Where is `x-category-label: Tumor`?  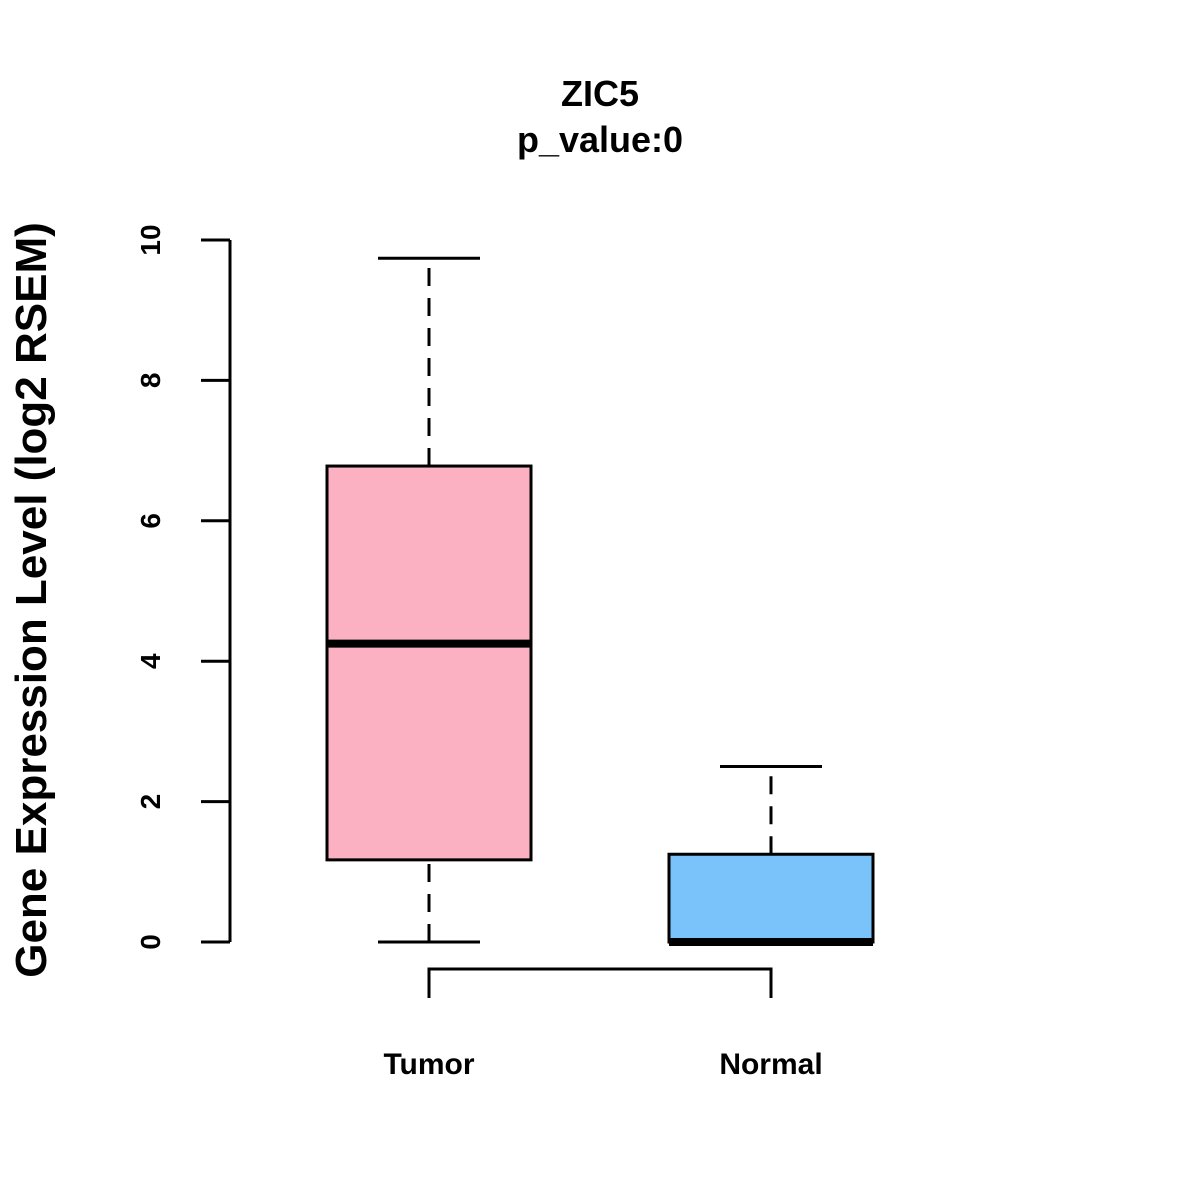 x-category-label: Tumor is located at coordinates (428, 1064).